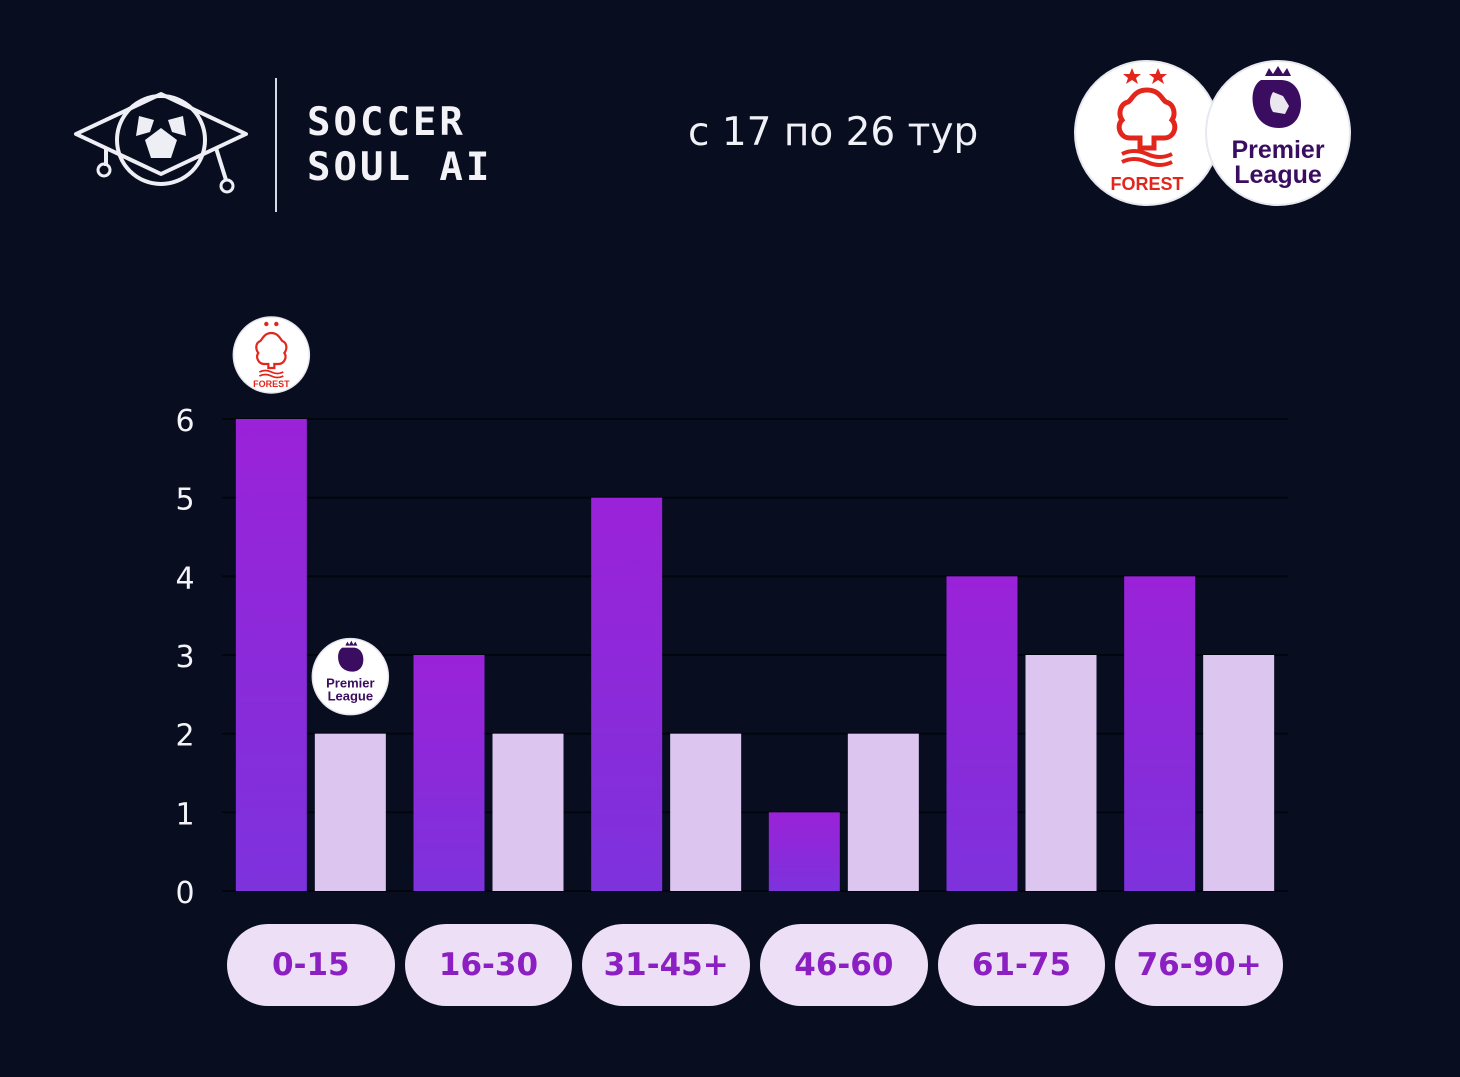  I want to click on forest-crest-icon: FOREST, so click(1147, 131).